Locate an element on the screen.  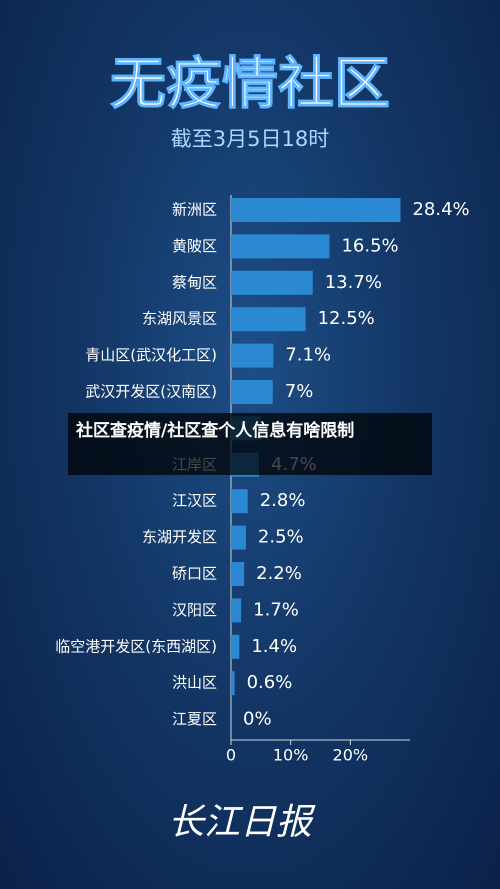
y-tick-label: 临空港开发区(东西湖区) is located at coordinates (136, 646).